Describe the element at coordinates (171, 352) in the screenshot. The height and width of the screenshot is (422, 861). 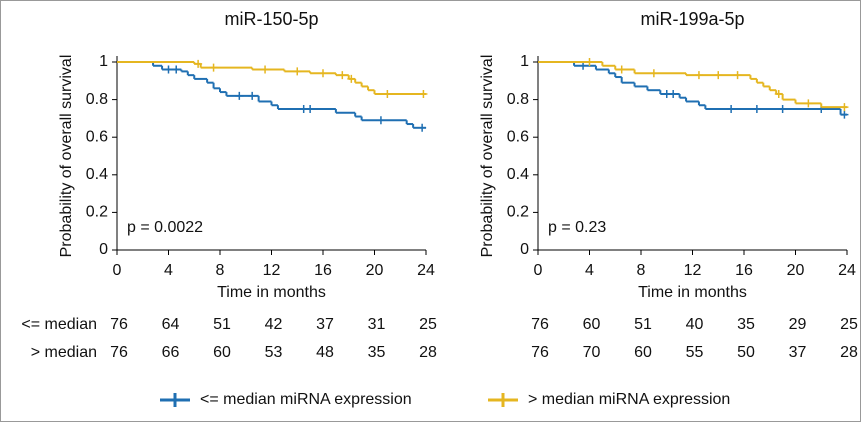
I see `risk-count: 66` at that location.